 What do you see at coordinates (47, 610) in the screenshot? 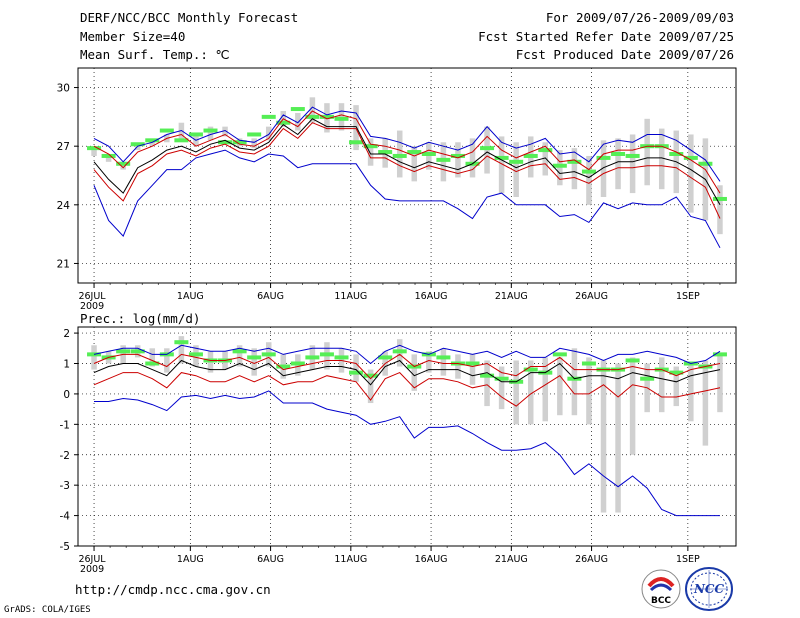
I see `grads-credit: GrADS: COLA/IGES` at bounding box center [47, 610].